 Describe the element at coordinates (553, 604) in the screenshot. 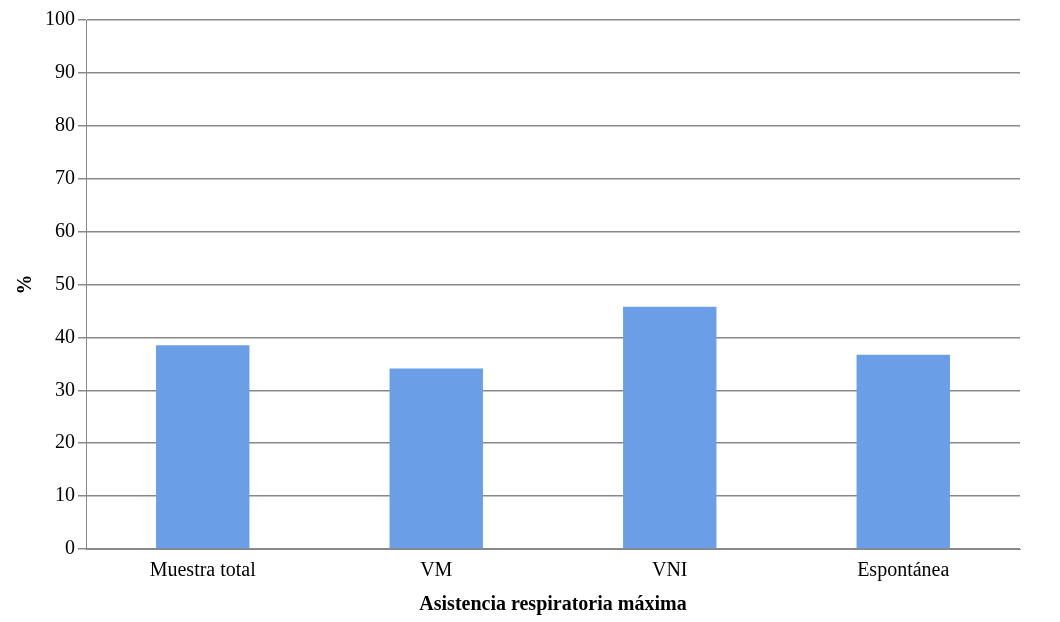

I see `x-axis-title: Asistencia respiratoria máxima` at that location.